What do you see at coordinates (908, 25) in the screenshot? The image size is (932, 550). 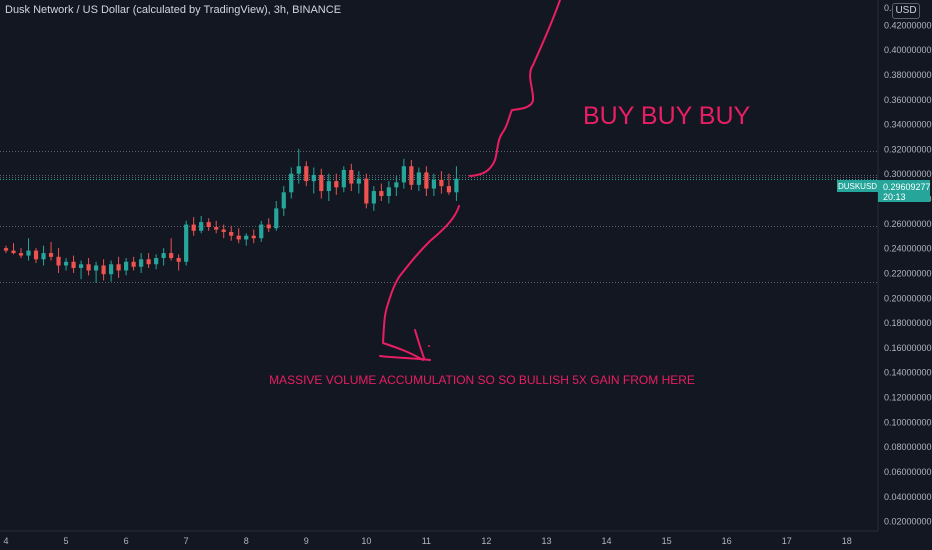 I see `price-tick-label: 0.42000000` at bounding box center [908, 25].